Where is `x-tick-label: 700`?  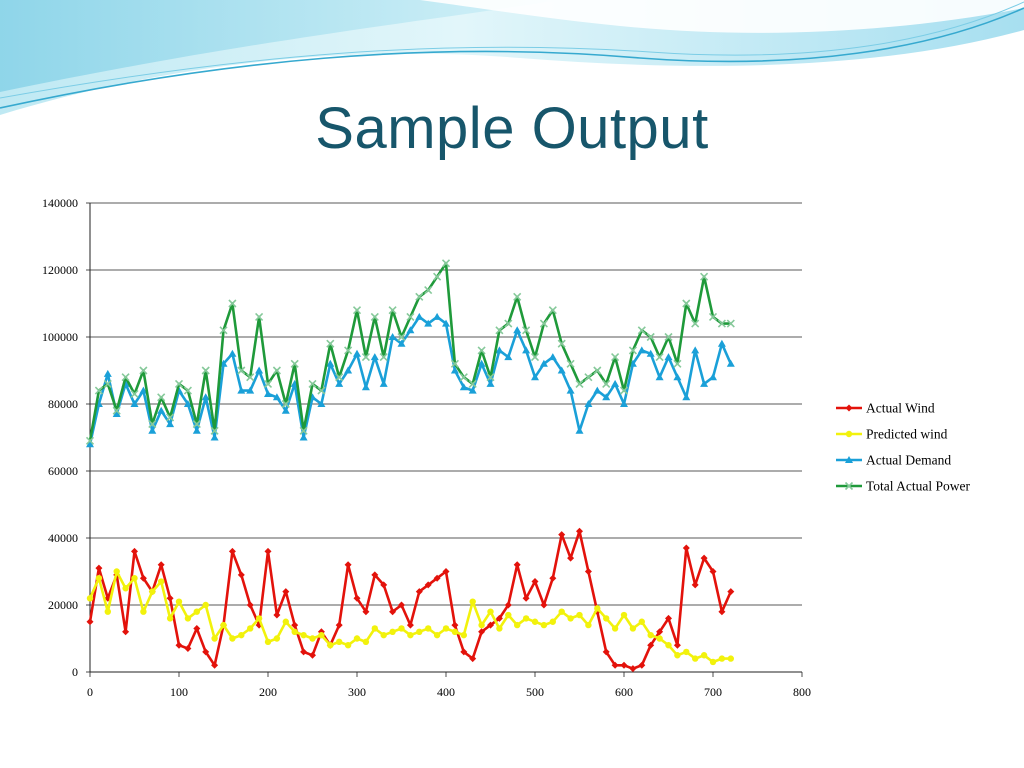 x-tick-label: 700 is located at coordinates (713, 692).